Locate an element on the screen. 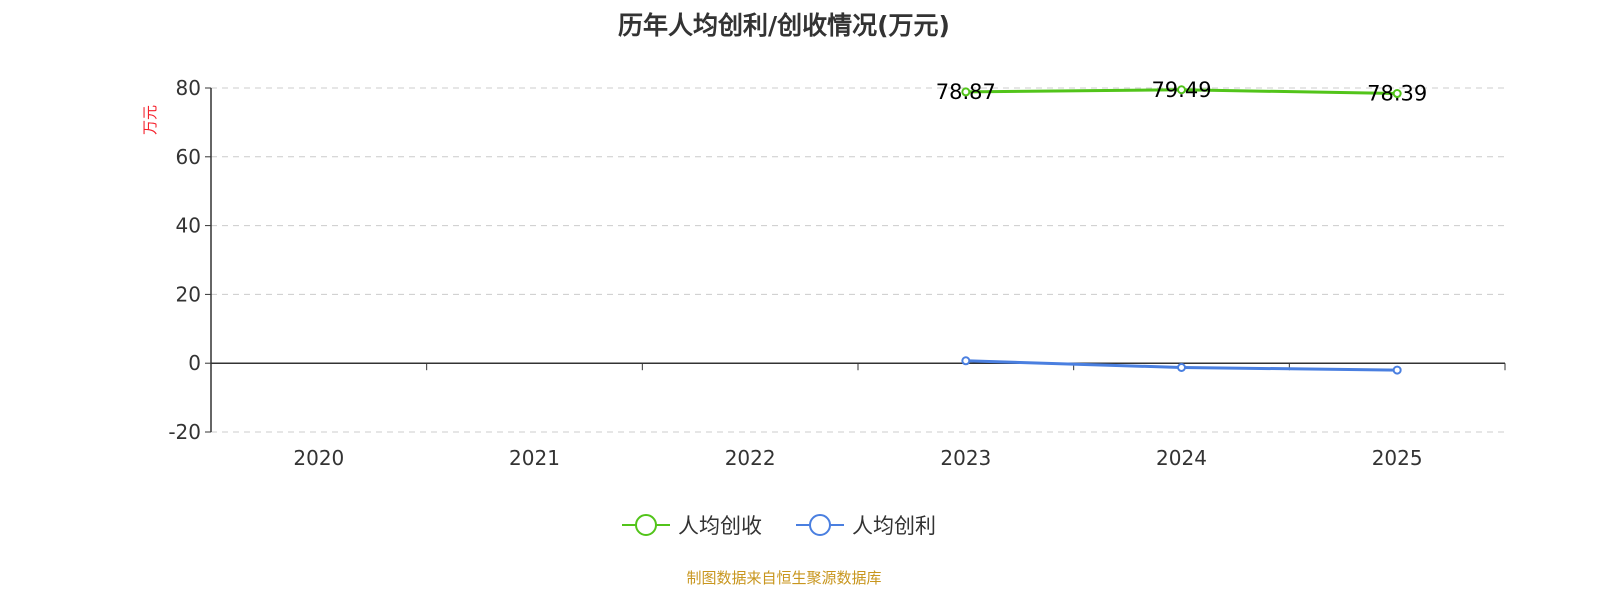 The width and height of the screenshot is (1600, 600). y-tick-label: 40 is located at coordinates (188, 226).